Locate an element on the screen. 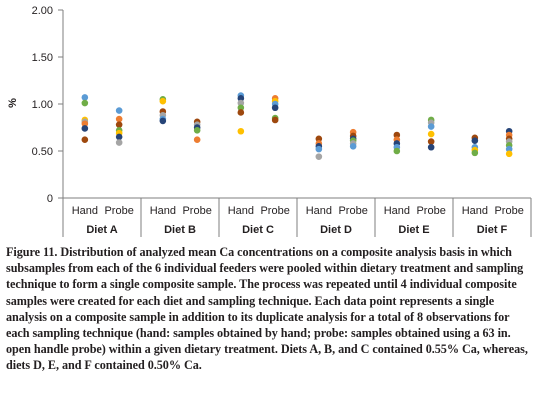  y-axis: 0 0.50 1.00 1.50 2.00 is located at coordinates (48, 105).